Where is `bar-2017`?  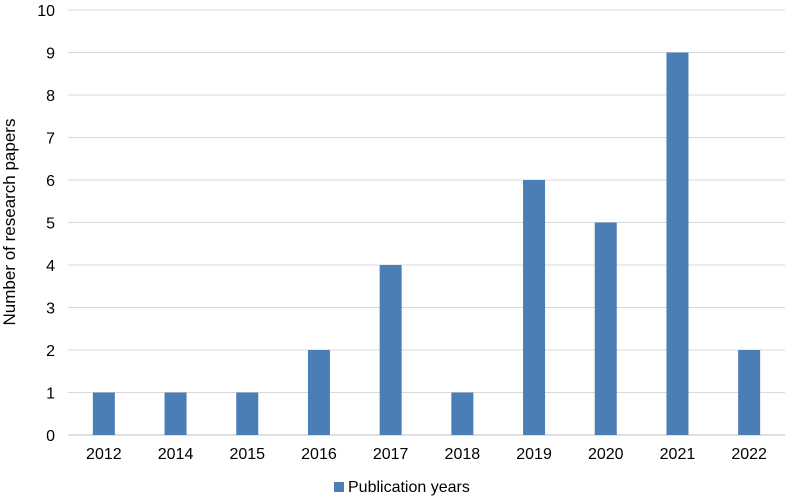
bar-2017 is located at coordinates (390, 350).